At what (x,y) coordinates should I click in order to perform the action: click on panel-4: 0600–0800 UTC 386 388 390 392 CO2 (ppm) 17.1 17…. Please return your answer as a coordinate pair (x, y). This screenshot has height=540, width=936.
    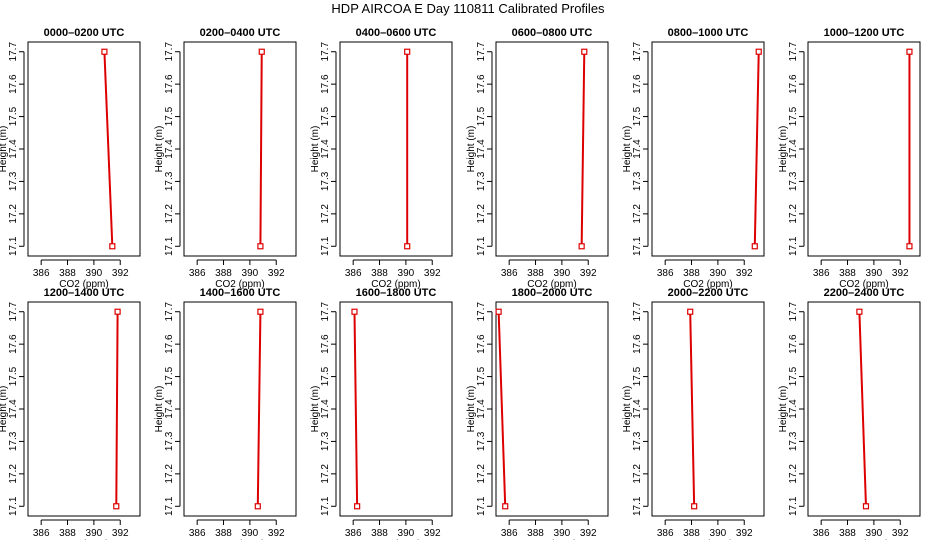
    Looking at the image, I should click on (537, 158).